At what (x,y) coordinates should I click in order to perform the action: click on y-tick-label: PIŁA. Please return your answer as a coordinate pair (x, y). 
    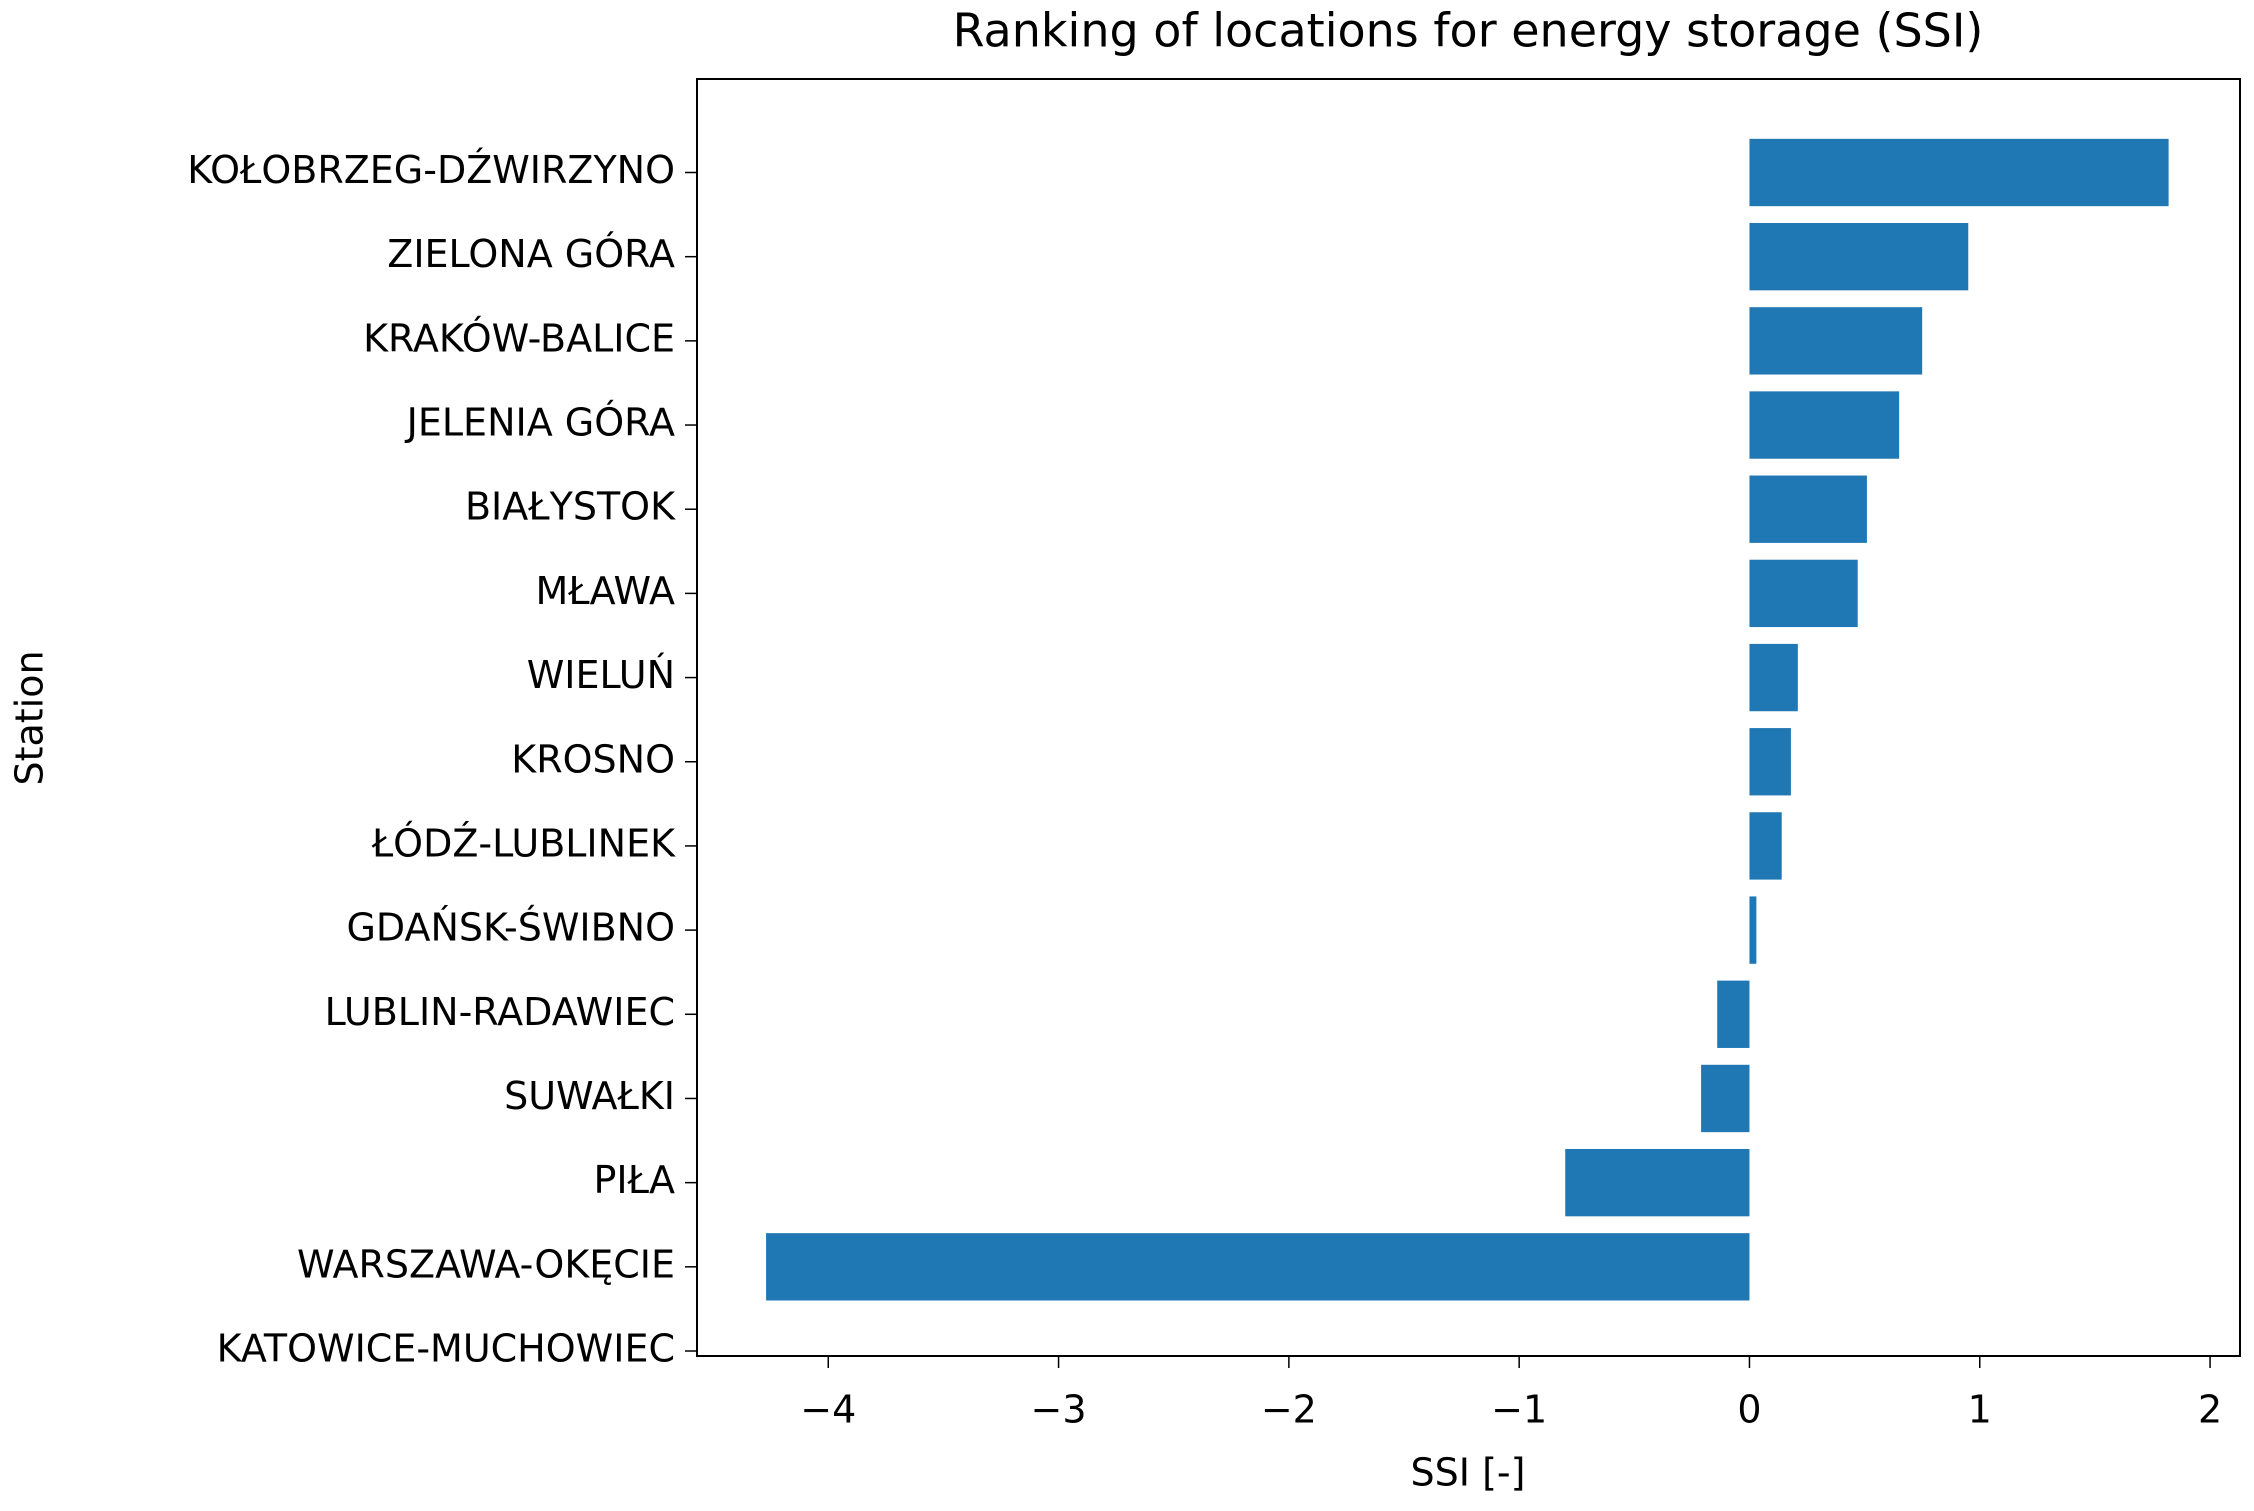
    Looking at the image, I should click on (634, 1180).